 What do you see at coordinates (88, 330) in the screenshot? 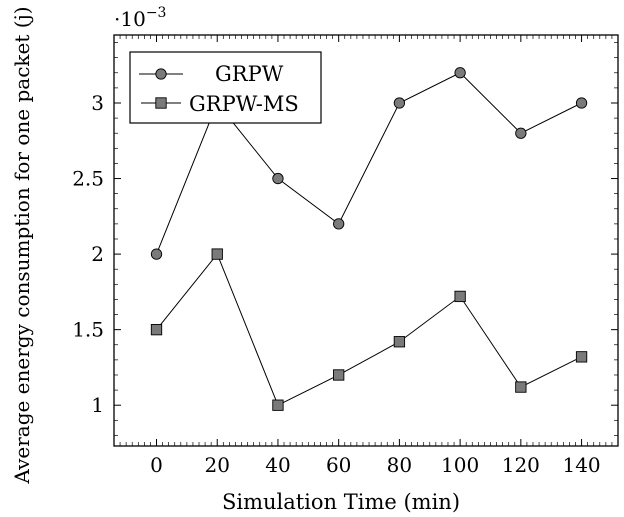
I see `y-tick-label: 1.5` at bounding box center [88, 330].